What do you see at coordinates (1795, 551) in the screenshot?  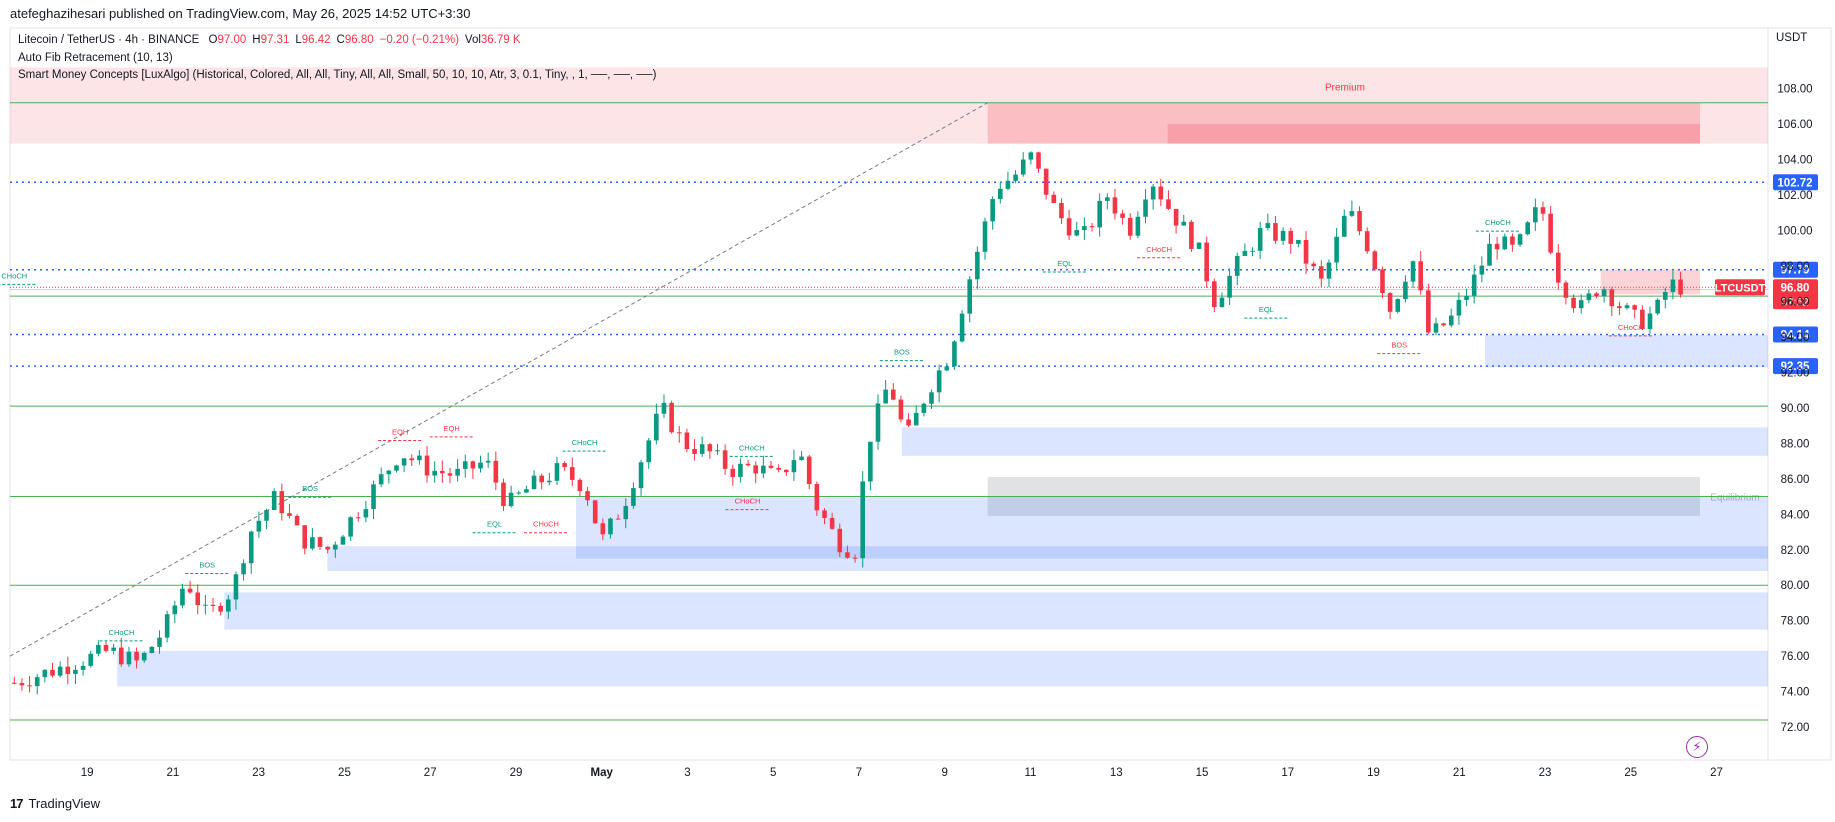 I see `price-tick-label: 82.00` at bounding box center [1795, 551].